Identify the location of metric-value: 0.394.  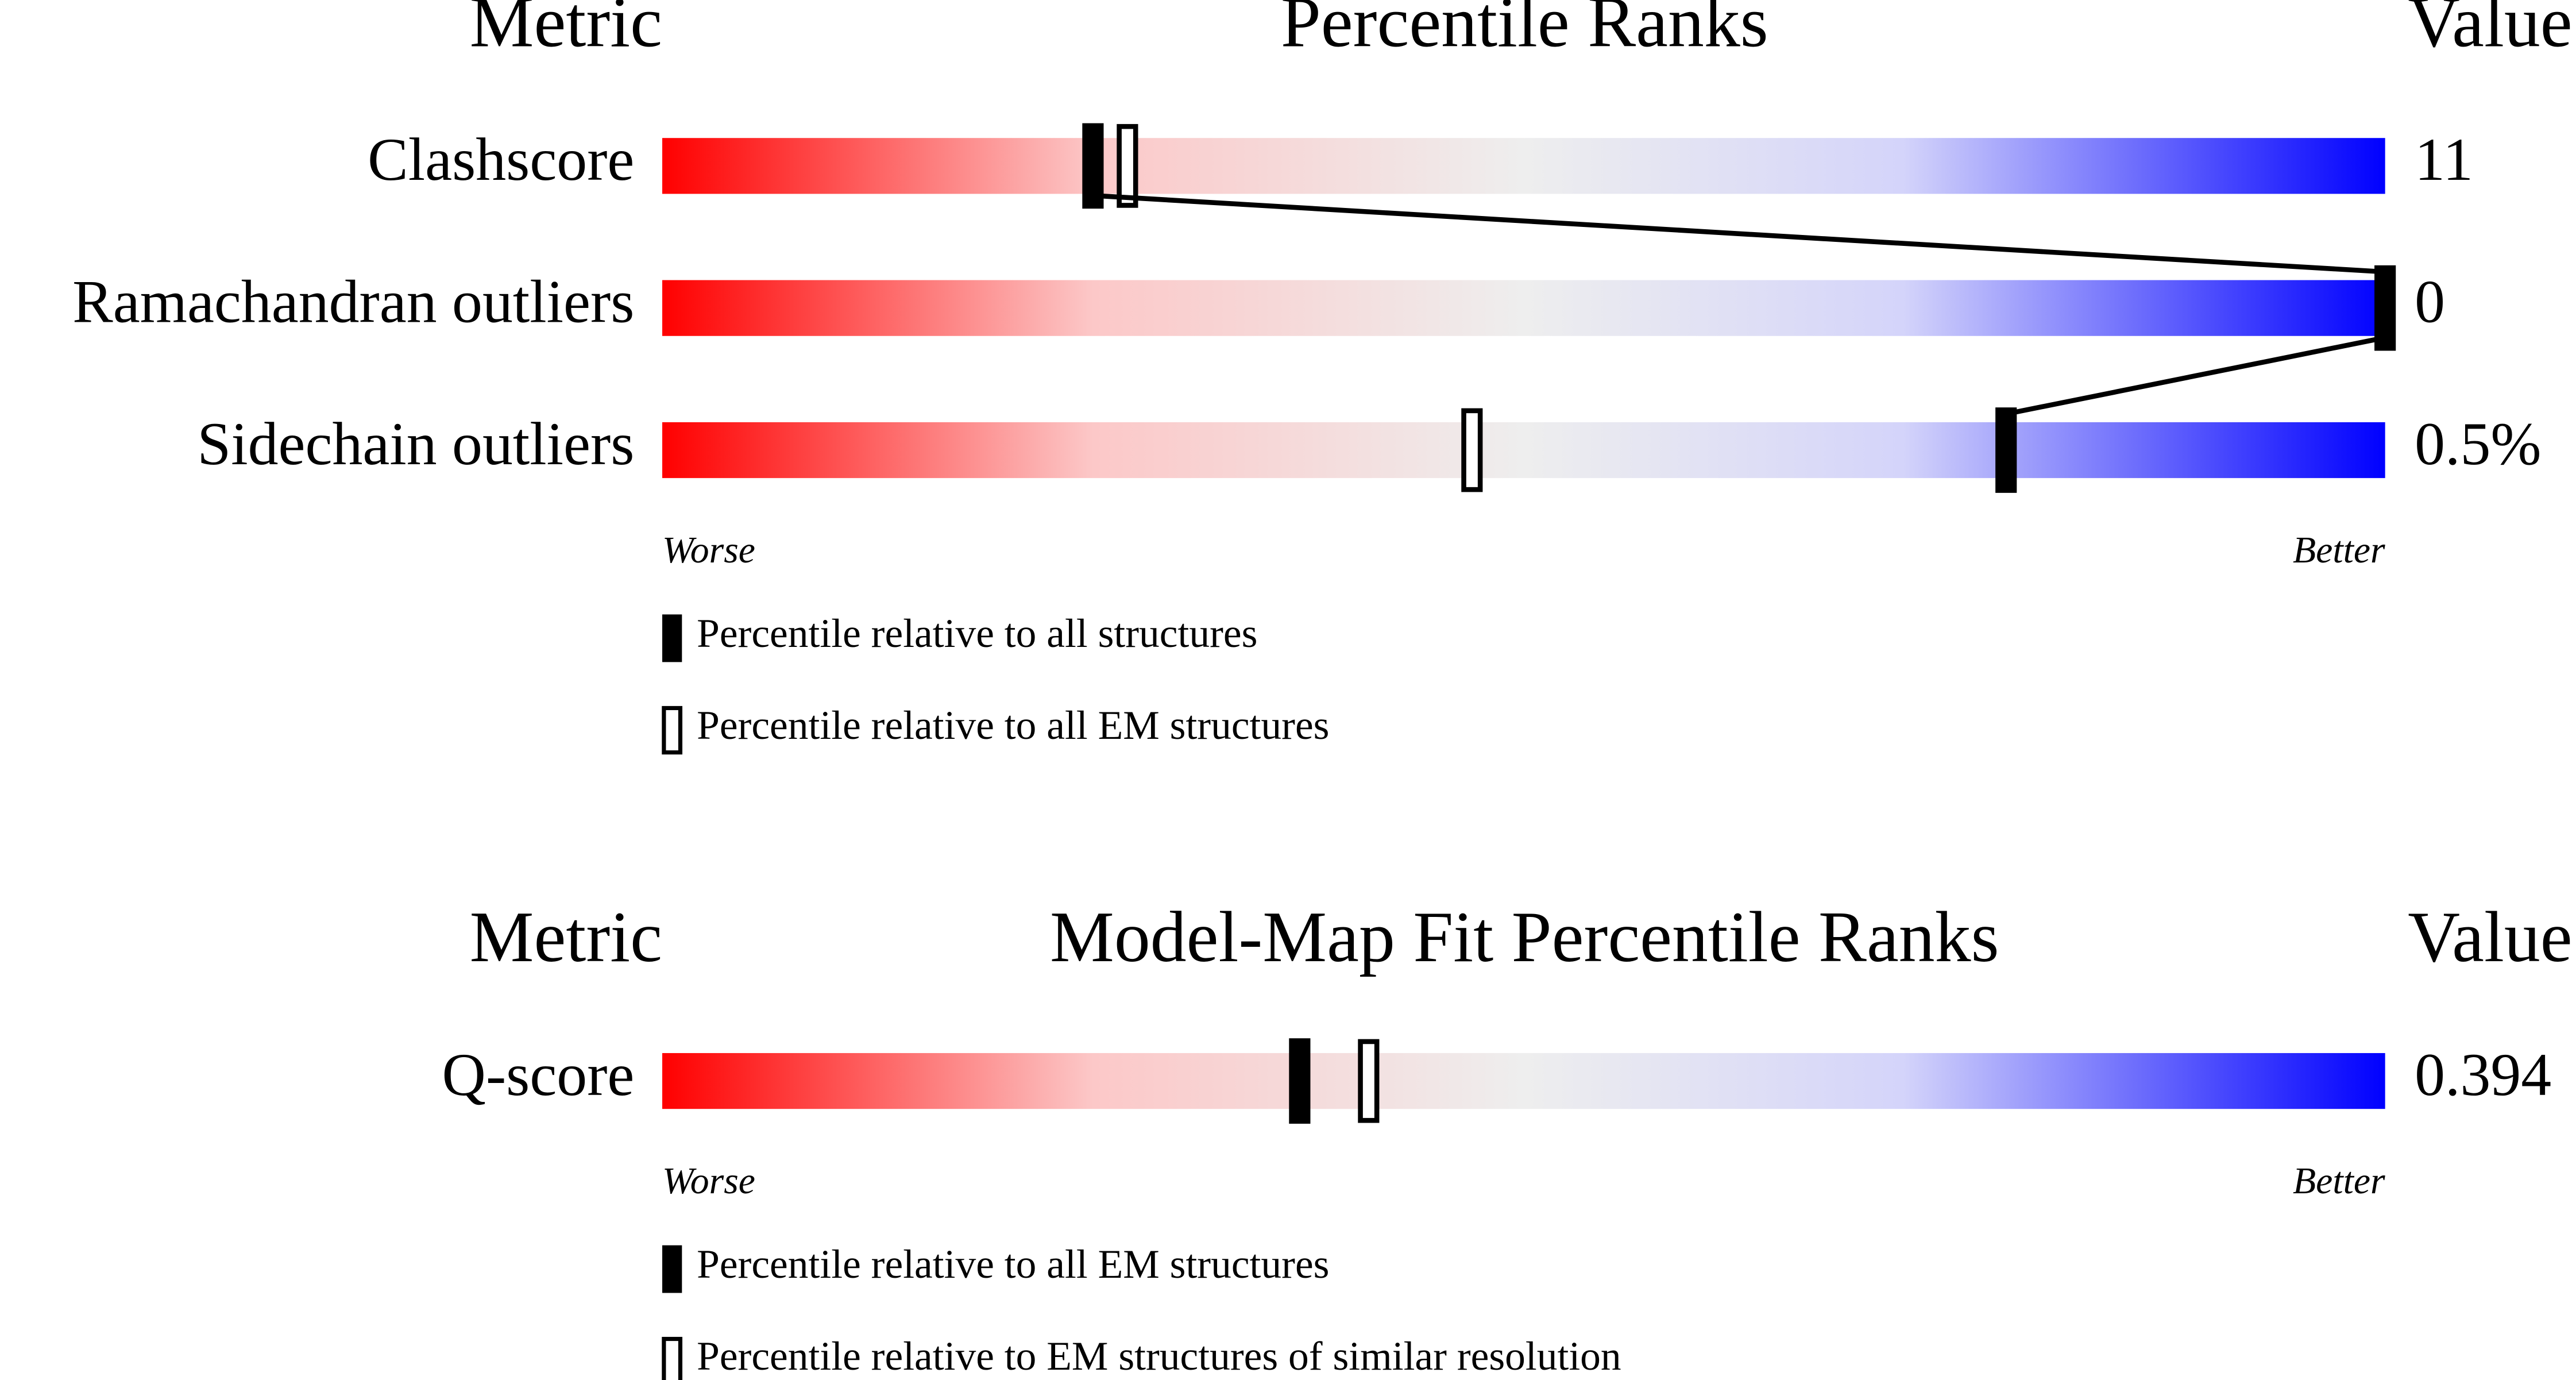
(2483, 1074).